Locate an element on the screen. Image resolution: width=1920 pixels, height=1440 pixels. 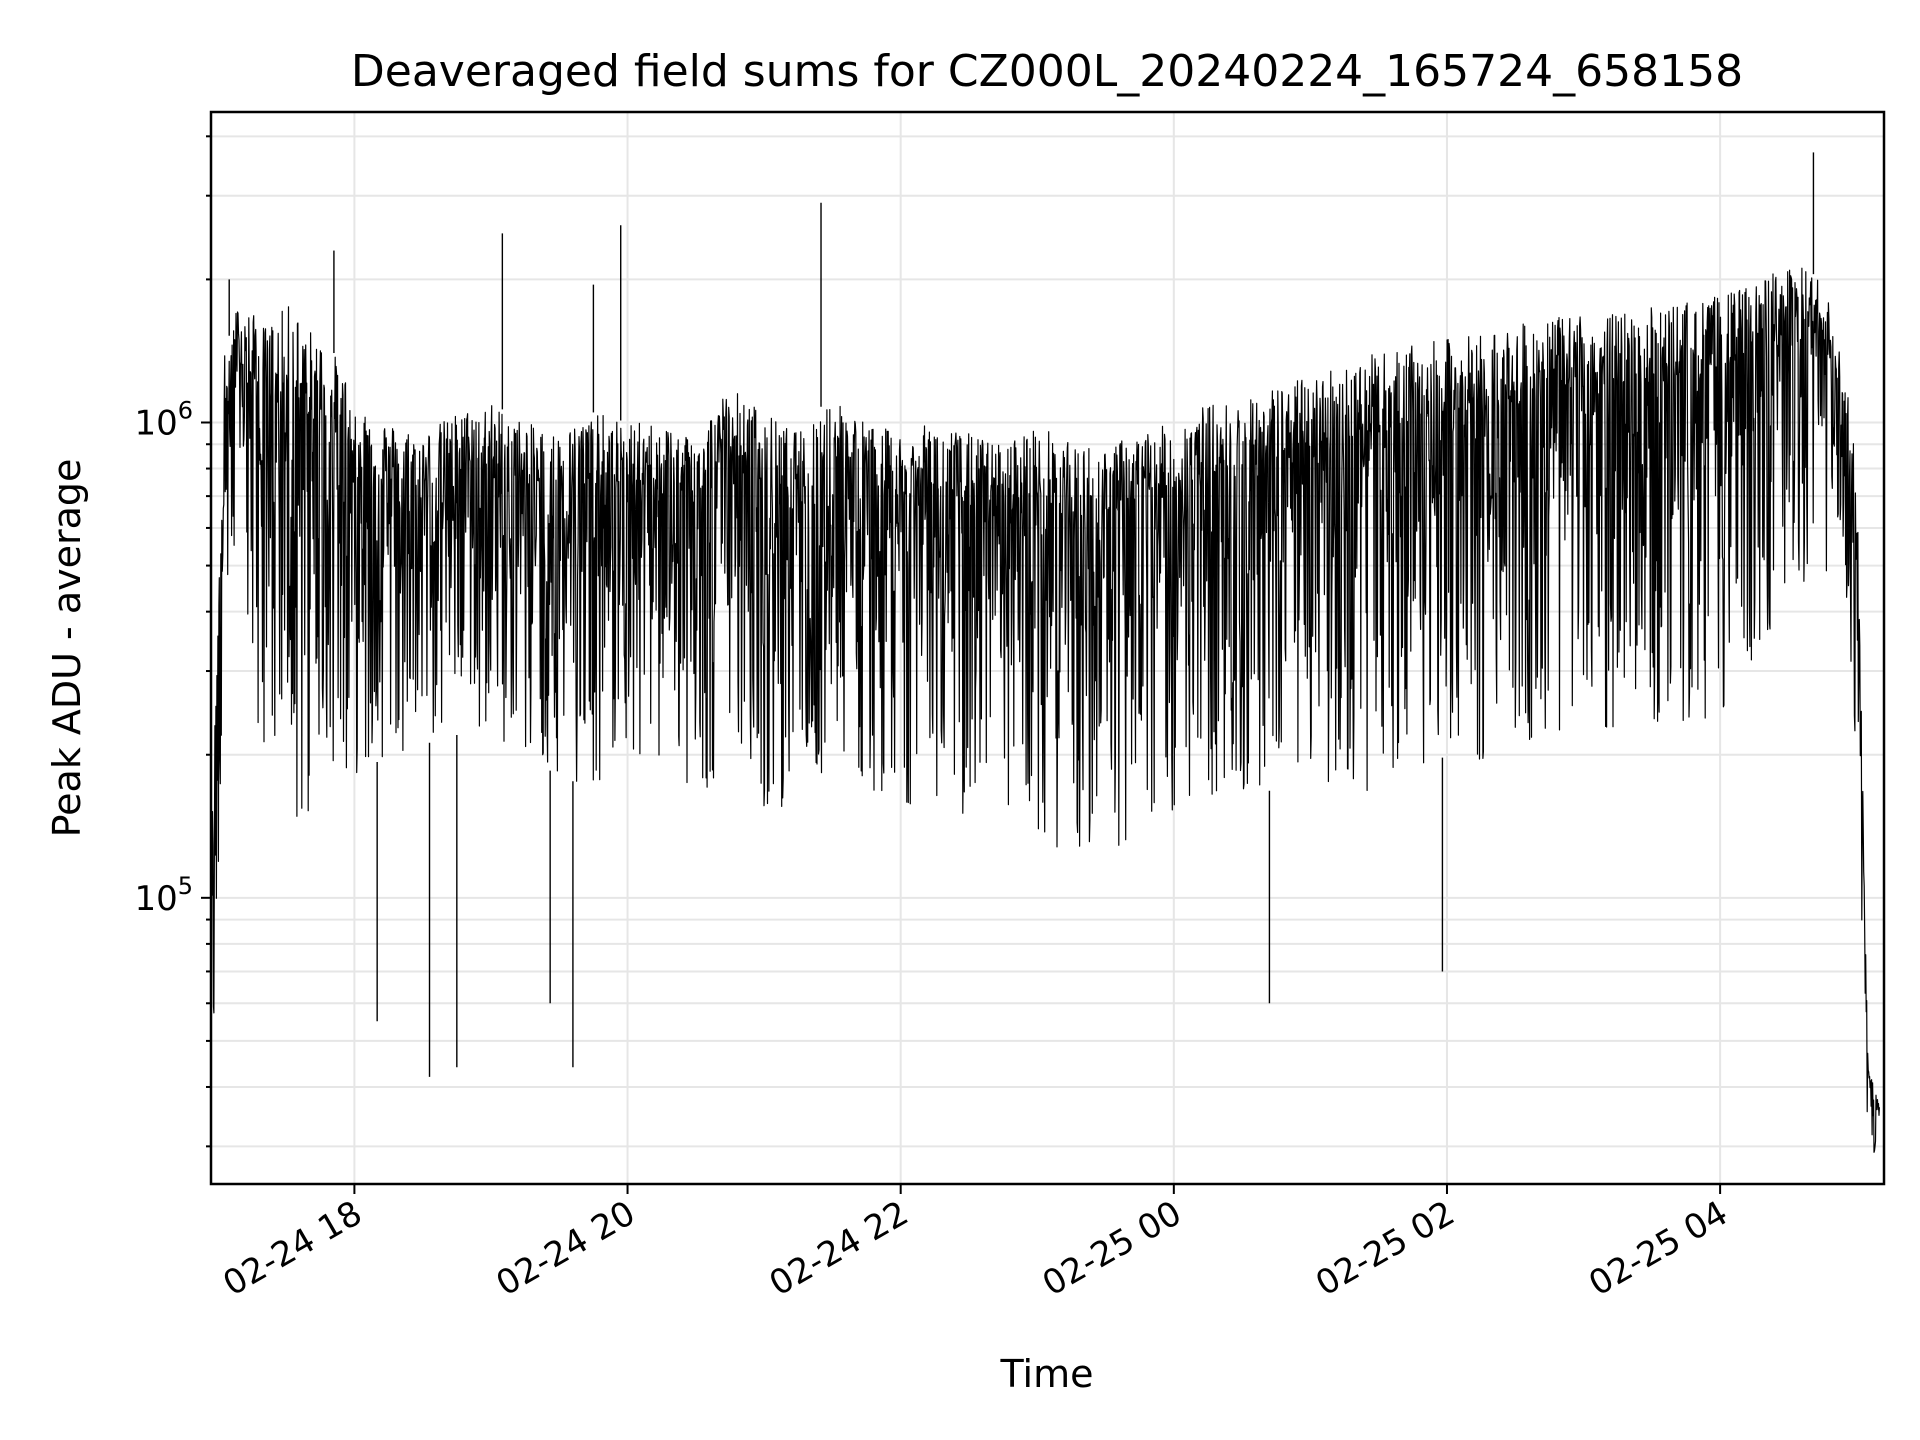
y-tick-exponent: 6 is located at coordinates (185, 410).